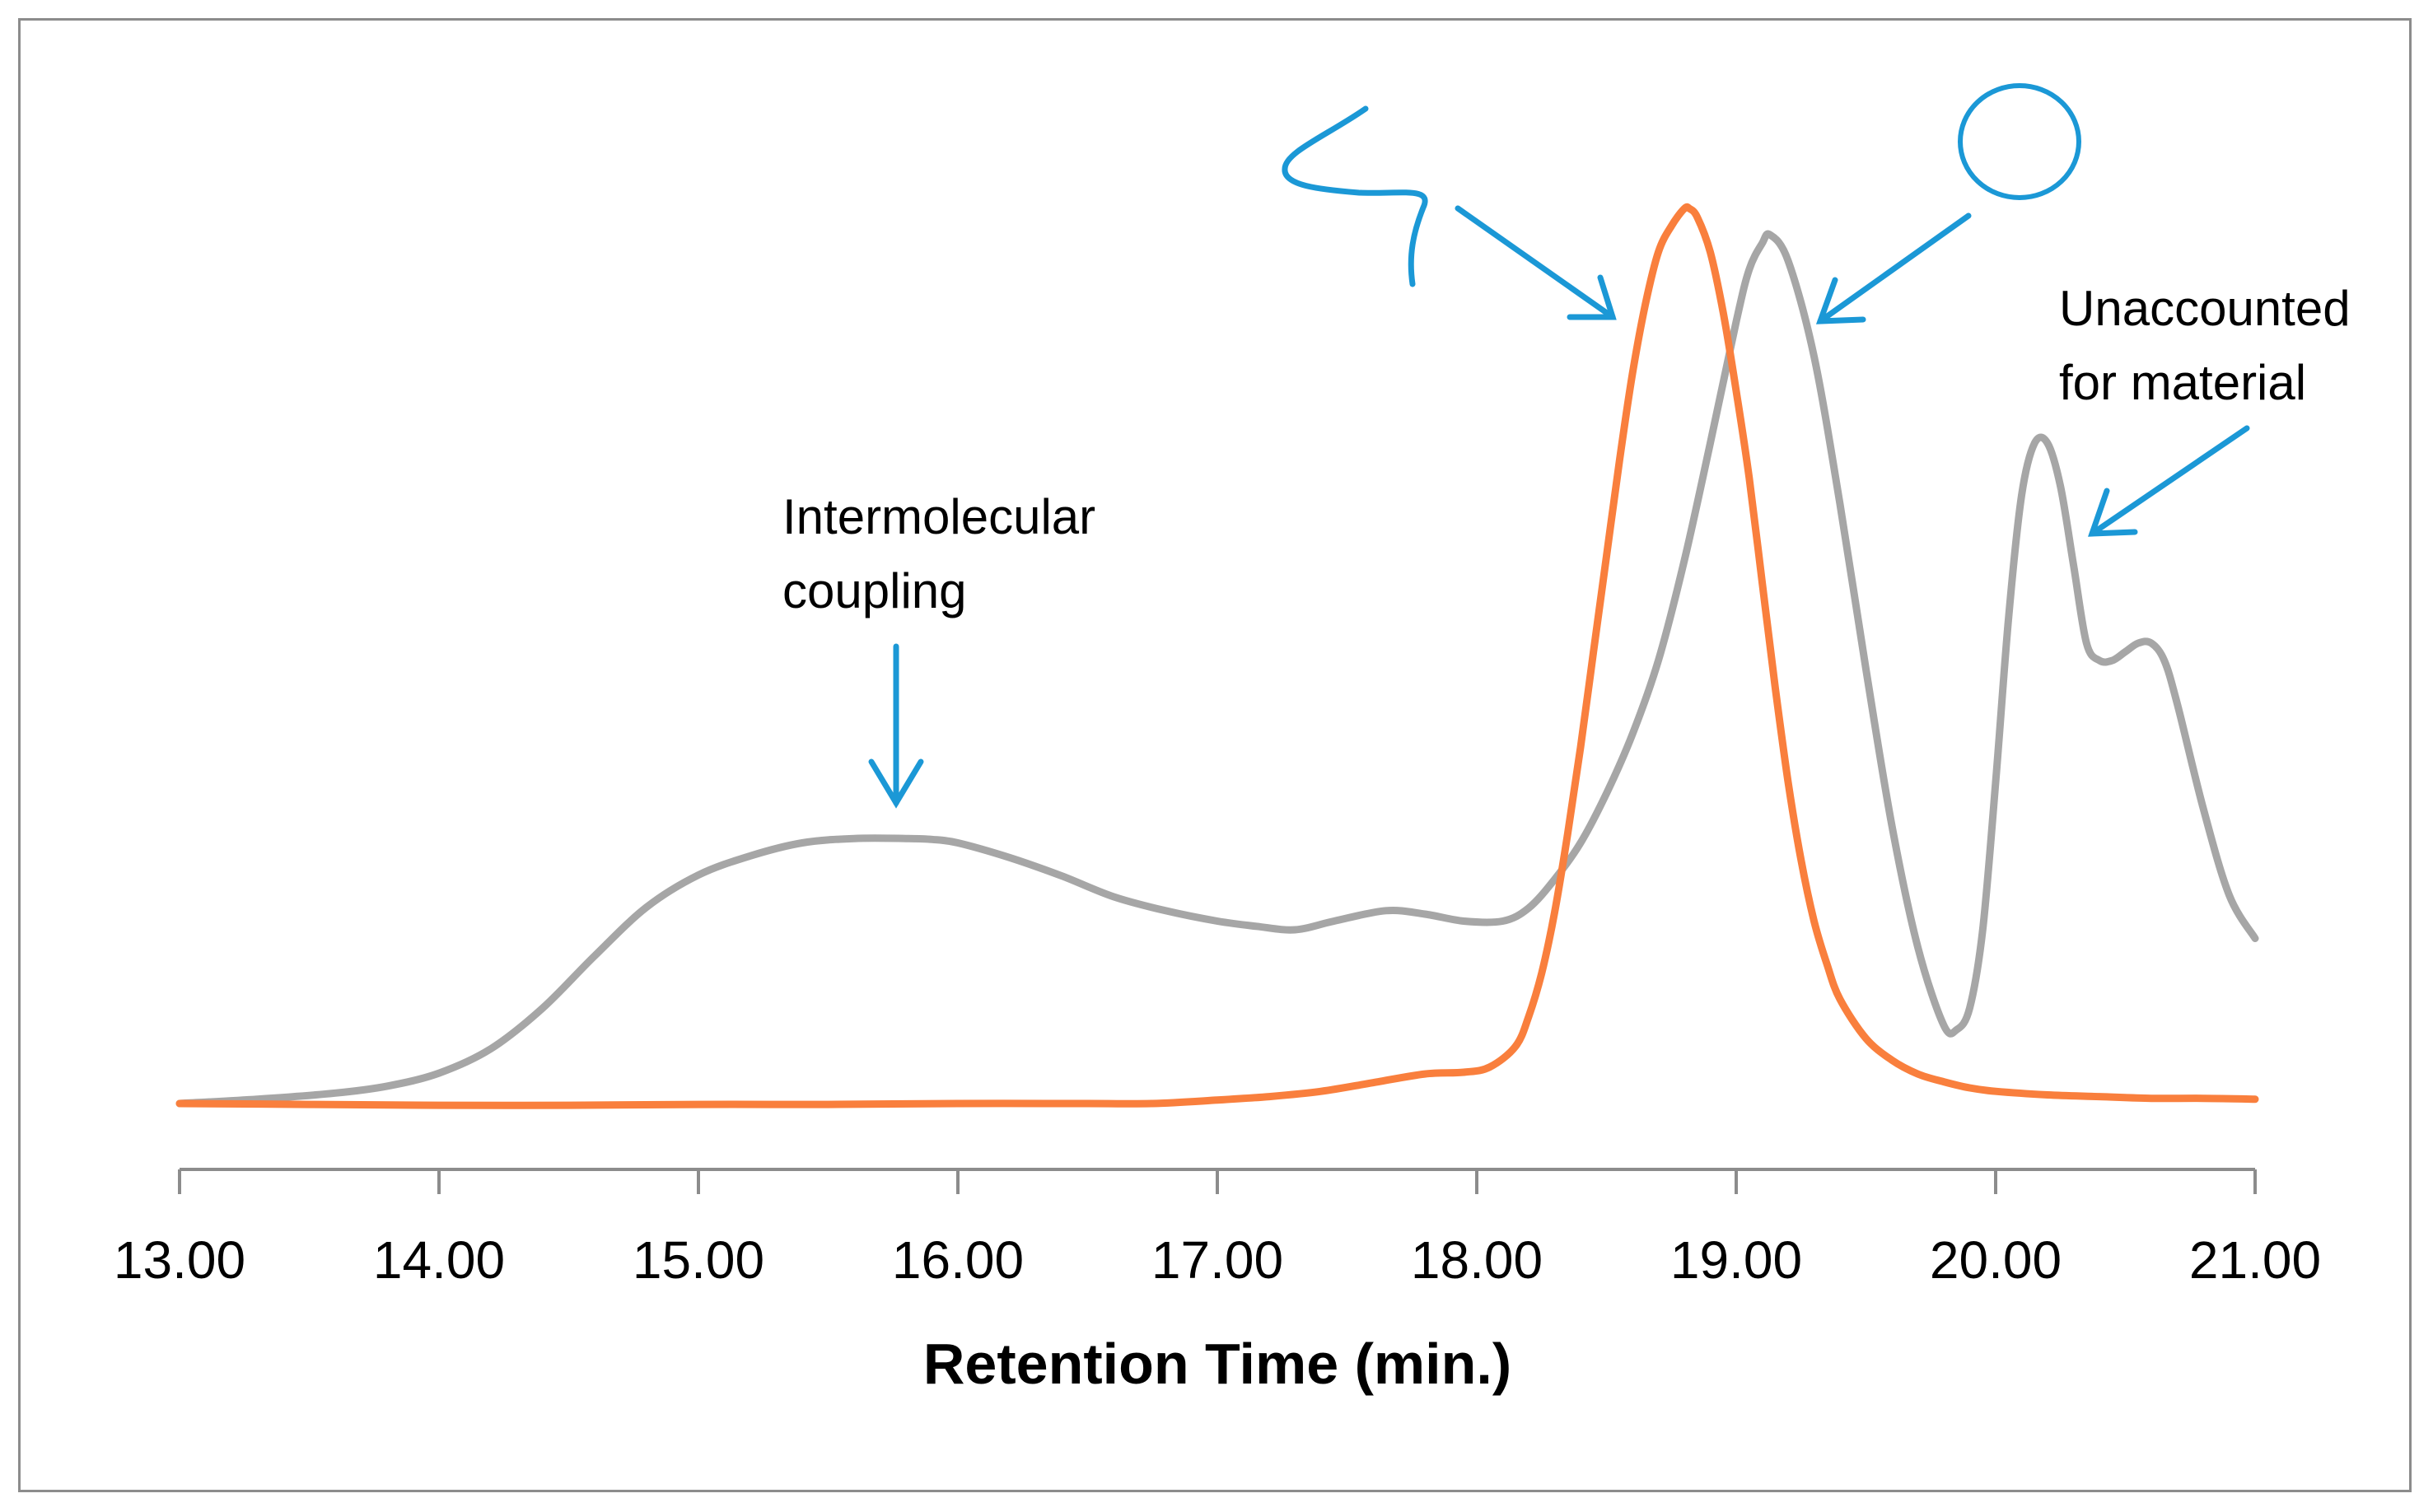 This screenshot has width=2433, height=1512. Describe the element at coordinates (939, 649) in the screenshot. I see `annotation-intermolecular-coupling: Intermolecular coupling` at that location.